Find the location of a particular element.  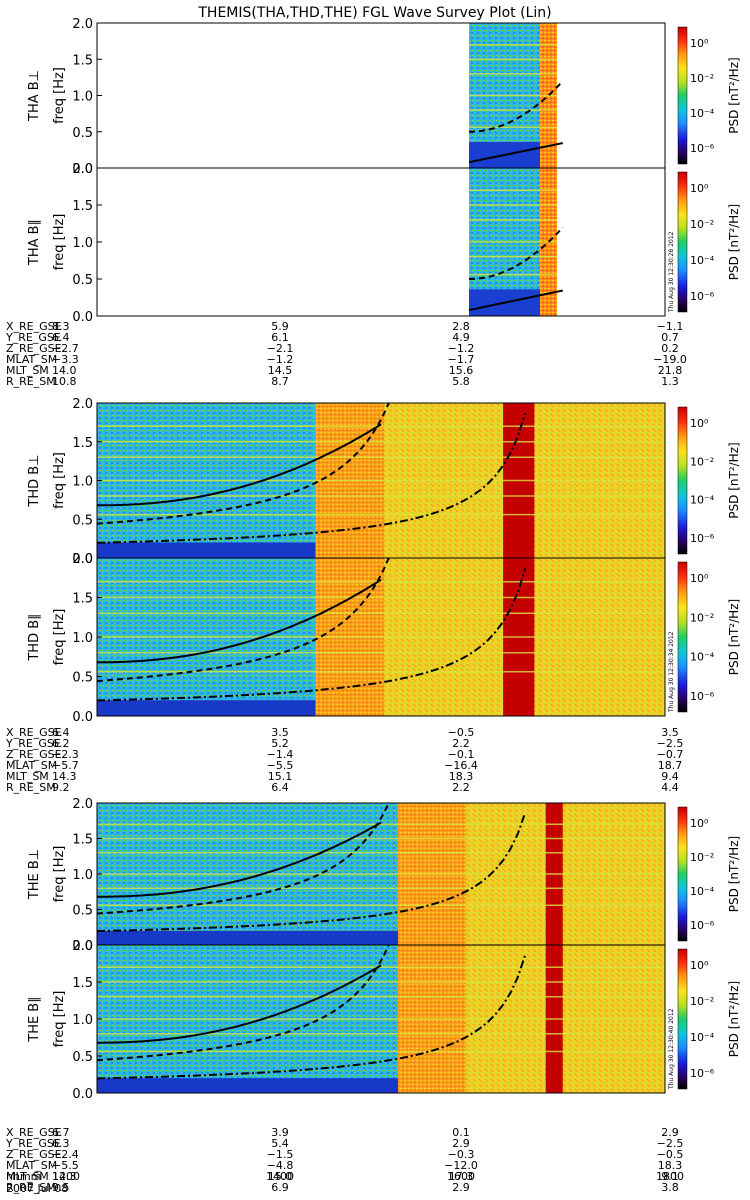

ephemeris-value: 14.0 is located at coordinates (64, 370).